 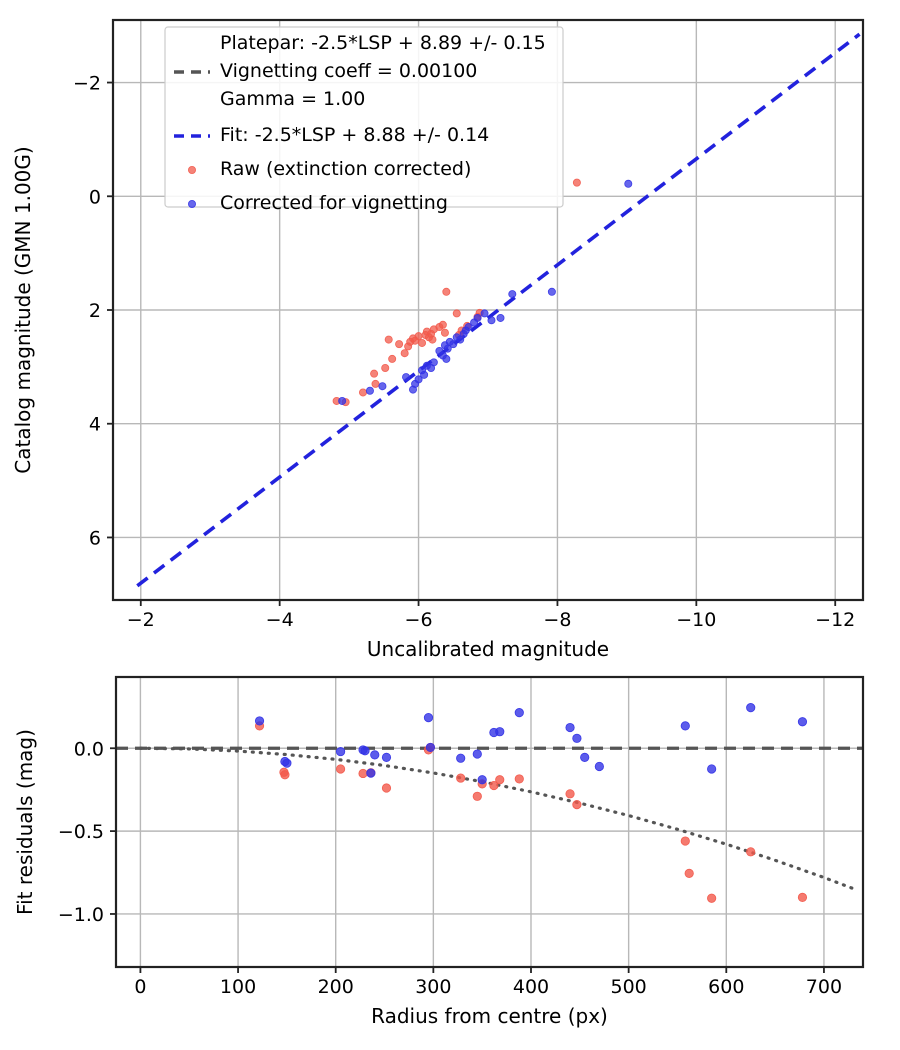 What do you see at coordinates (95, 311) in the screenshot?
I see `y-tick-label: 2` at bounding box center [95, 311].